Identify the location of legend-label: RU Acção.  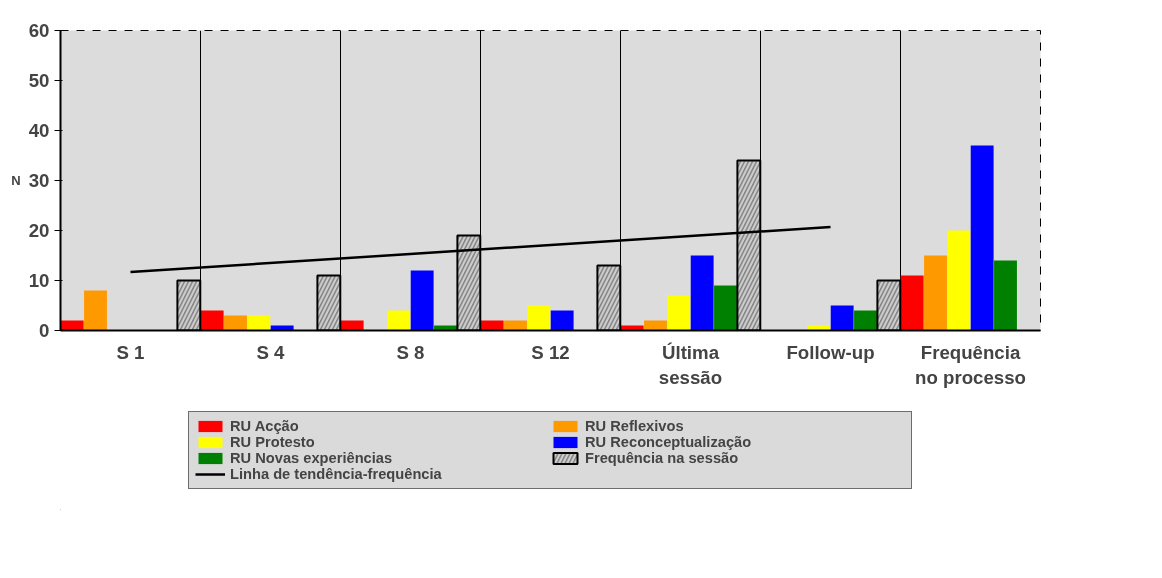
(265, 426).